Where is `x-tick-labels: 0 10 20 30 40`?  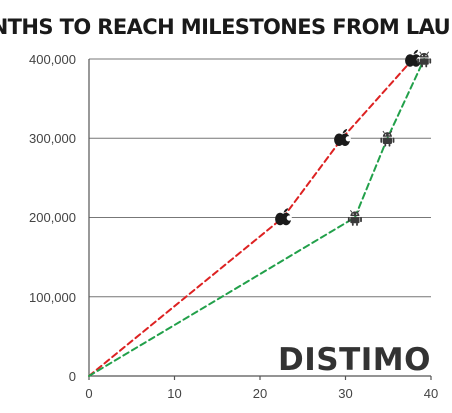
x-tick-labels: 0 10 20 30 40 is located at coordinates (261, 393).